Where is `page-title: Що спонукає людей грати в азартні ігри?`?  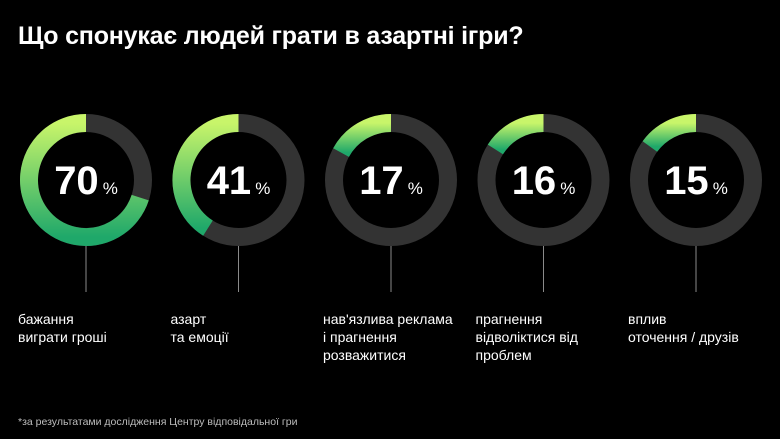
page-title: Що спонукає людей грати в азартні ігри? is located at coordinates (271, 36).